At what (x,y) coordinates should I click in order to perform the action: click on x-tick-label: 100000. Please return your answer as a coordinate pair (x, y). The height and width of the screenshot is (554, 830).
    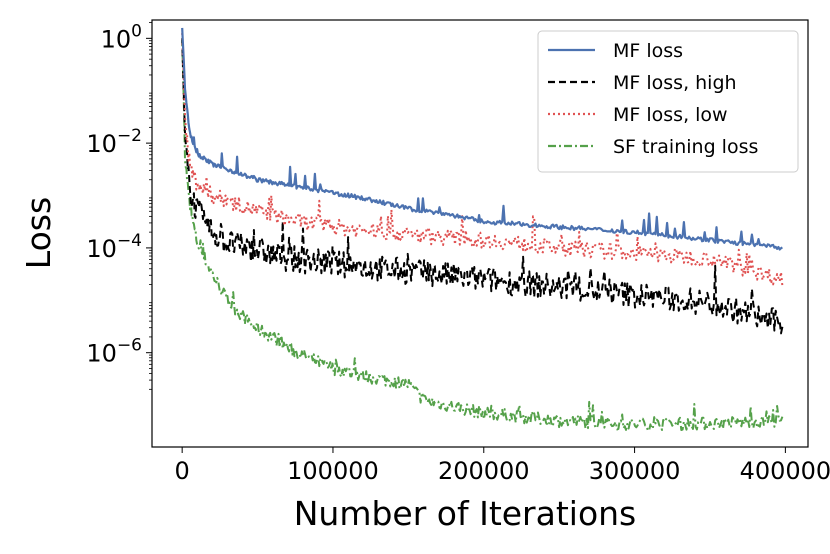
    Looking at the image, I should click on (333, 471).